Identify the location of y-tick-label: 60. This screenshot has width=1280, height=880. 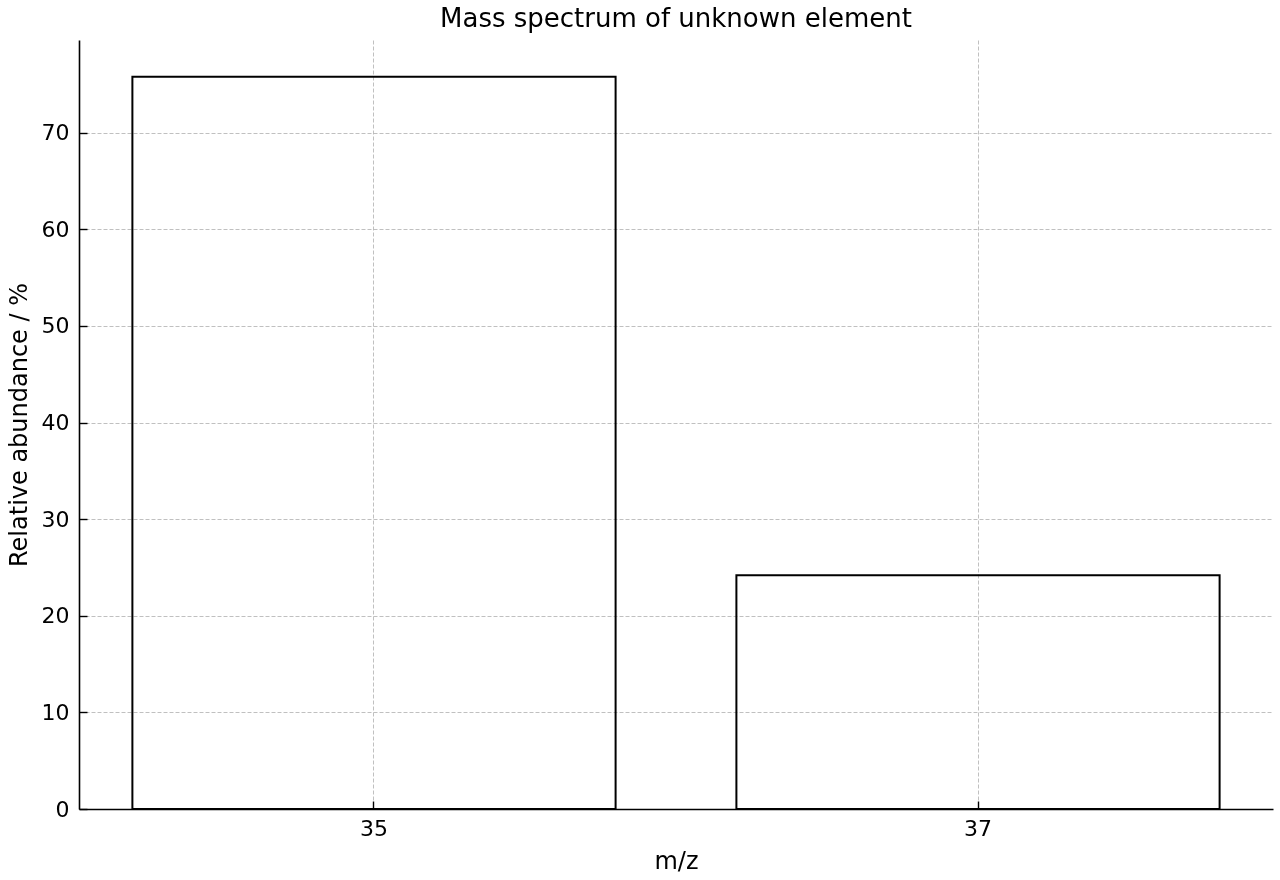
(55, 229).